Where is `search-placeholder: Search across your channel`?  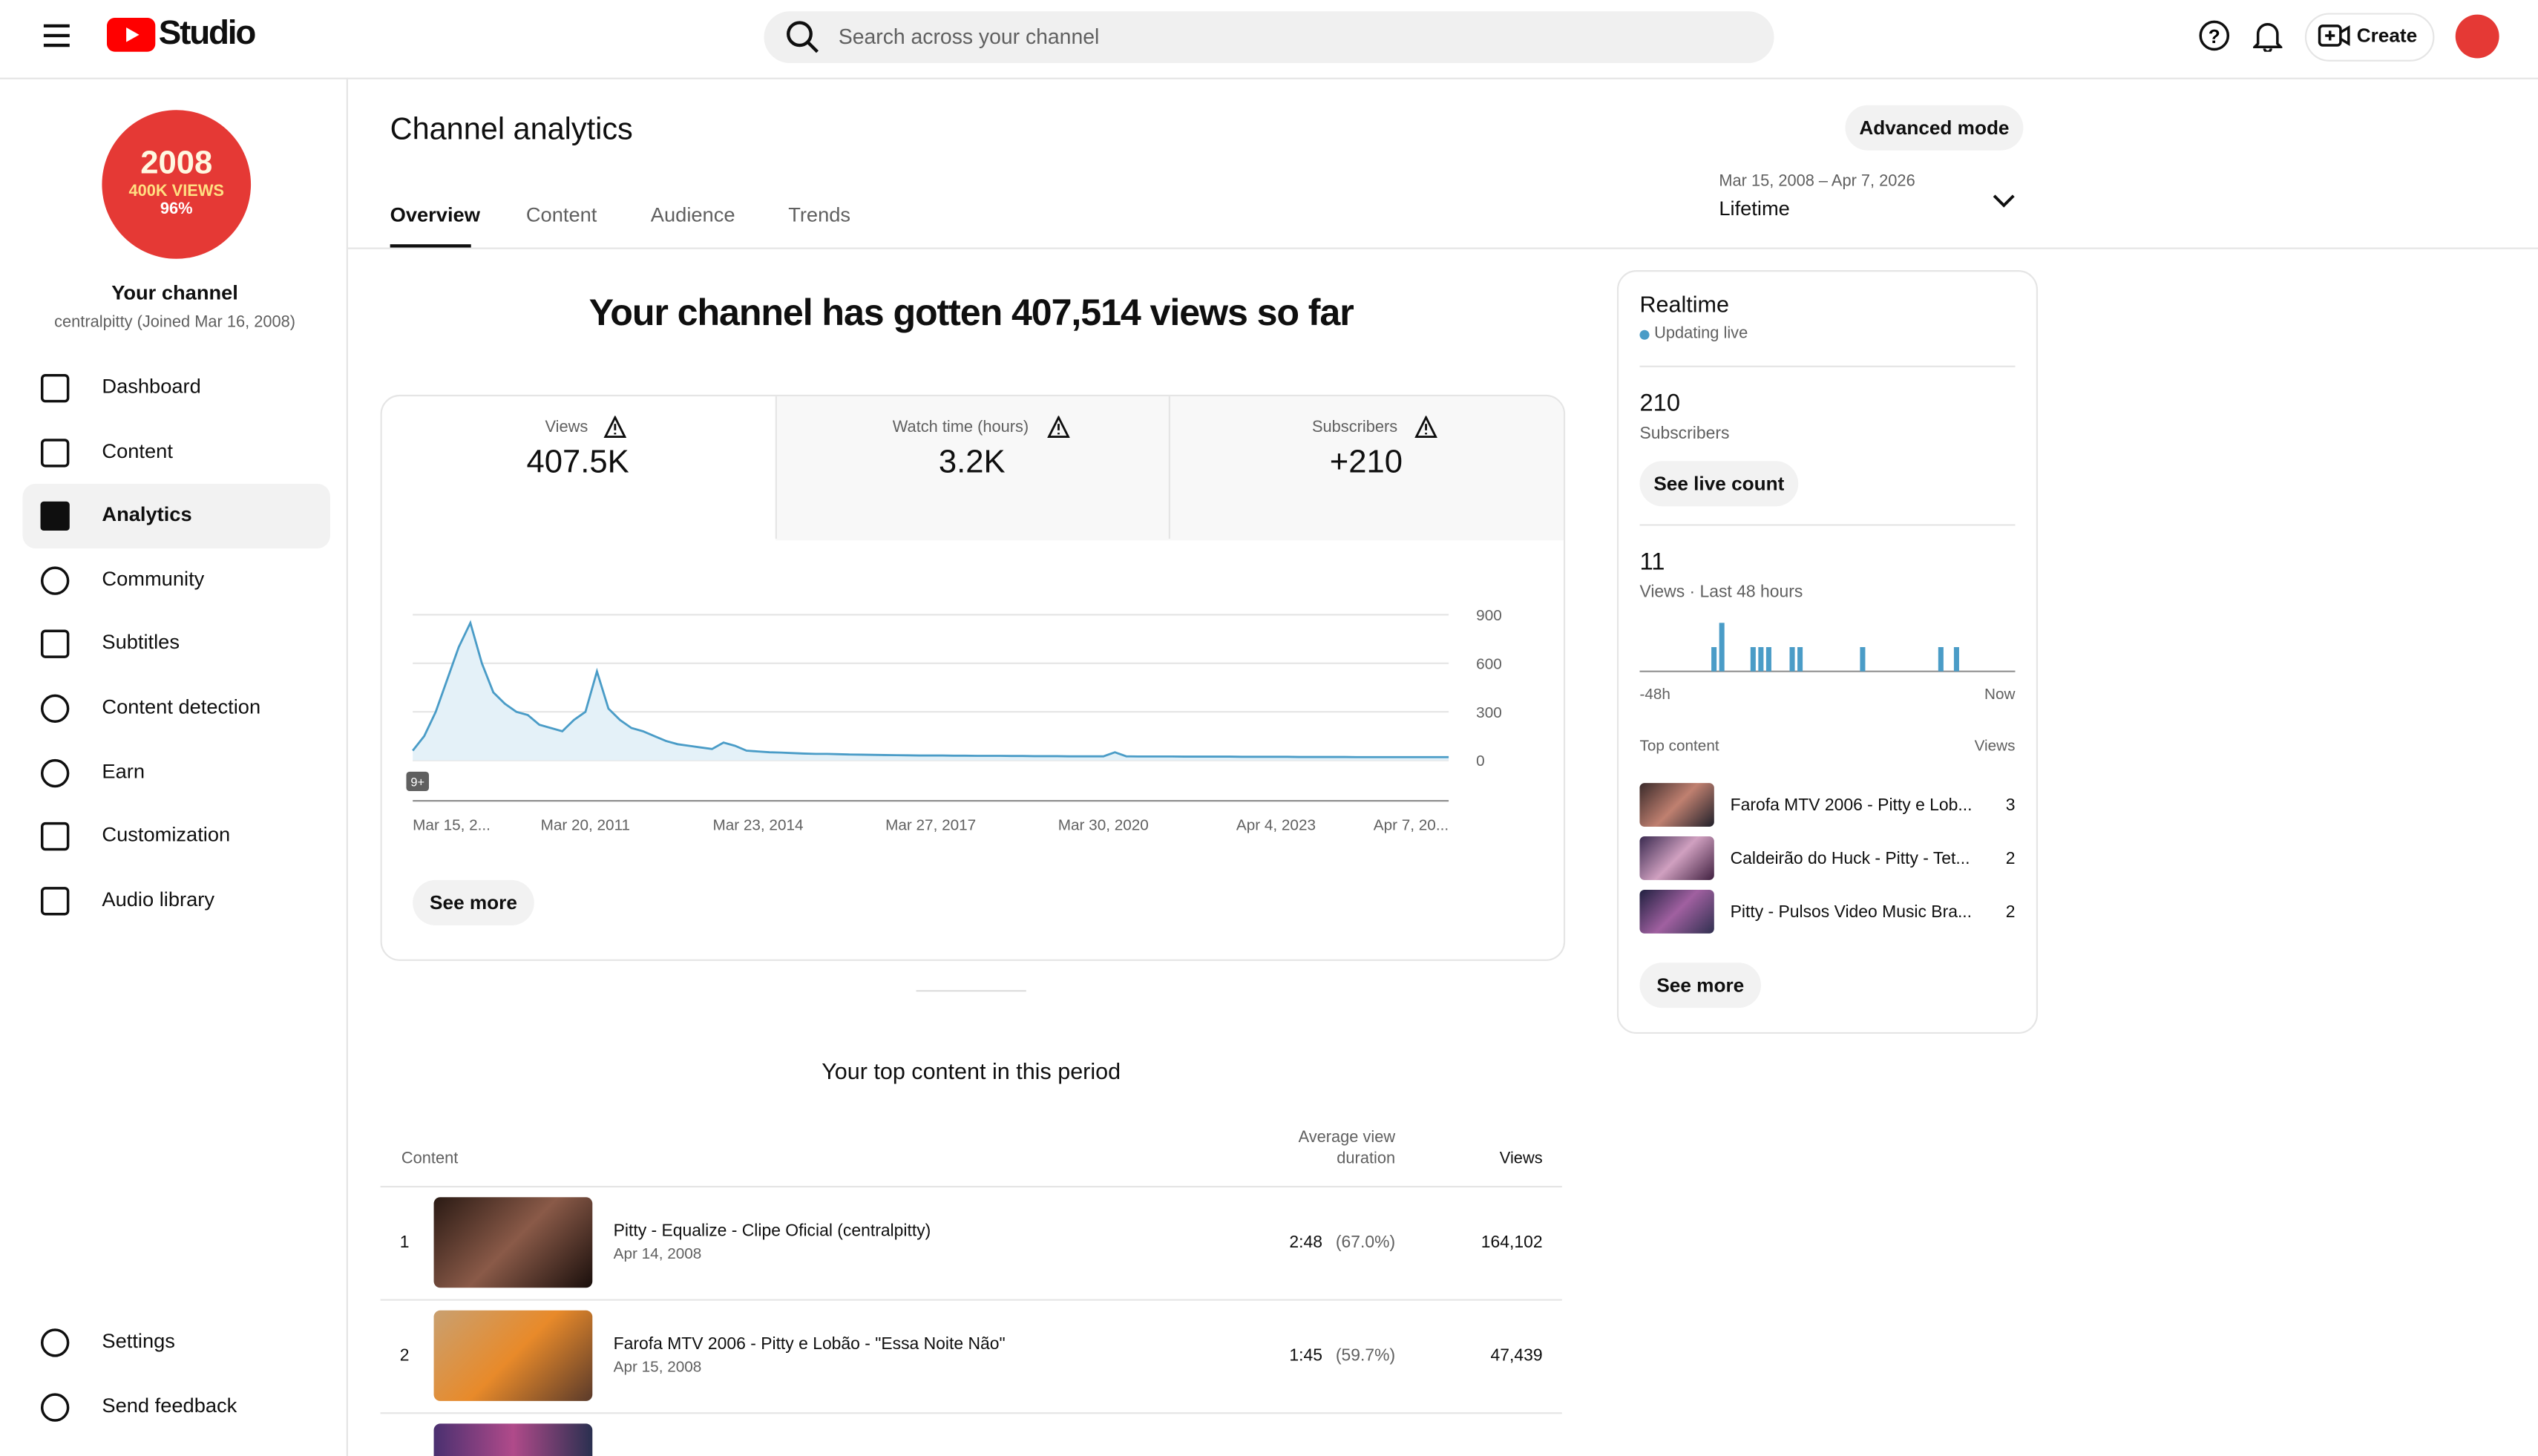
search-placeholder: Search across your channel is located at coordinates (969, 37).